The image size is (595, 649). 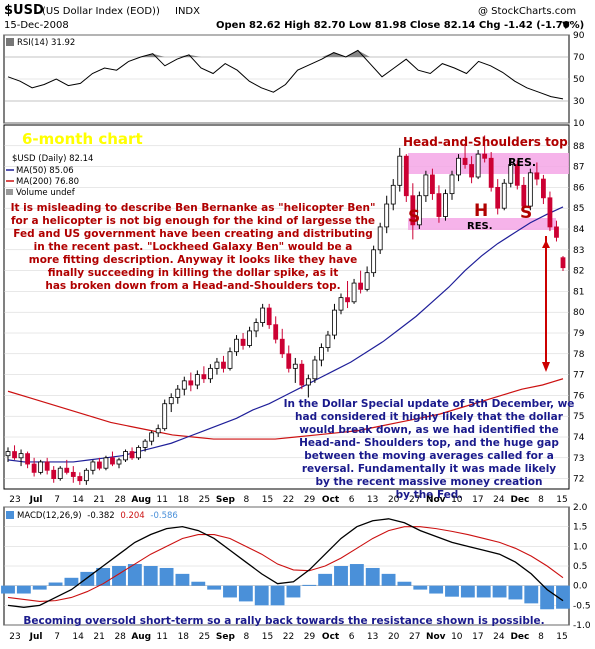 I want to click on resistance-zone-top, so click(x=488, y=163).